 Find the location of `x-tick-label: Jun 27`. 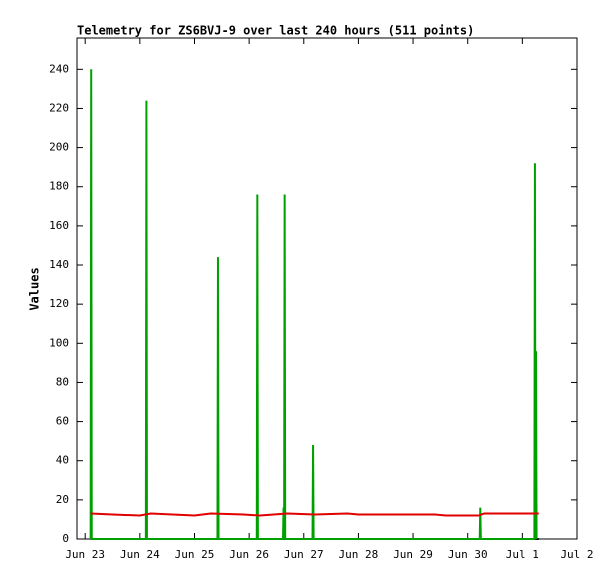

x-tick-label: Jun 27 is located at coordinates (304, 554).